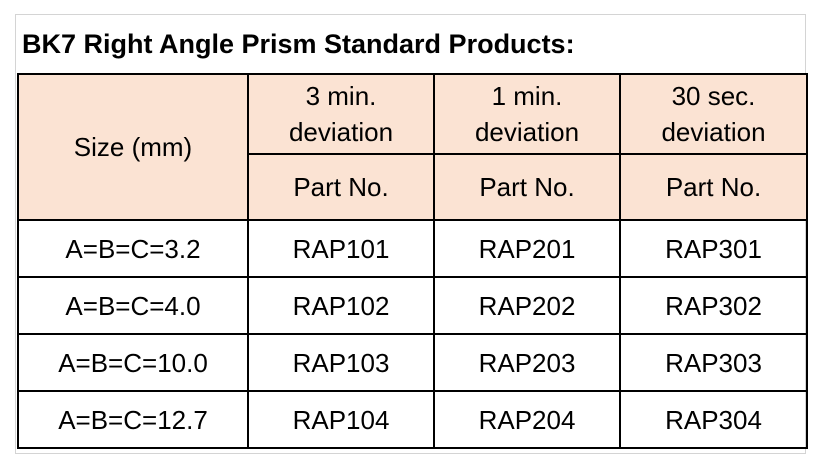 The width and height of the screenshot is (822, 468). I want to click on deviation-header-line1: 1 min., so click(527, 96).